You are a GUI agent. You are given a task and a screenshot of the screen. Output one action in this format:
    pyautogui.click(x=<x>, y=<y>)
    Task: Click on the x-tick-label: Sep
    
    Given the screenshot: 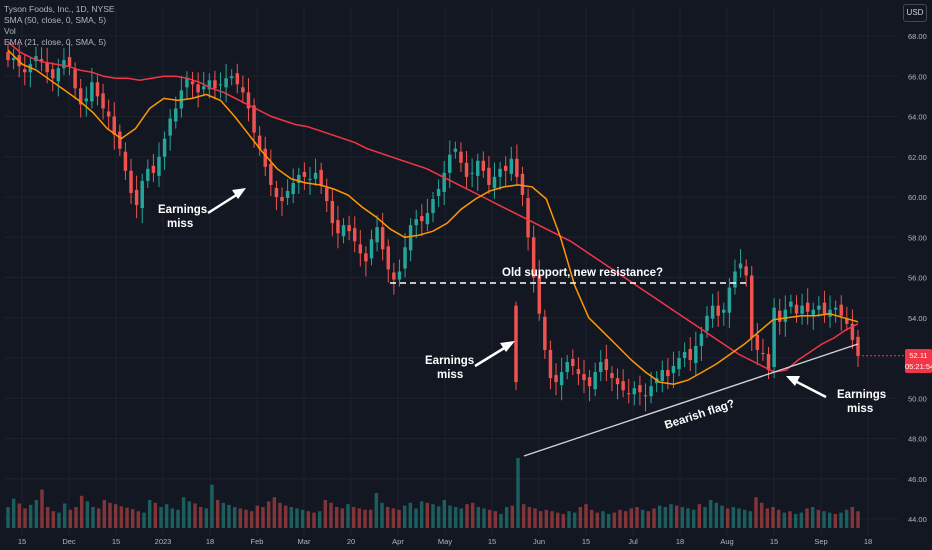 What is the action you would take?
    pyautogui.click(x=820, y=541)
    